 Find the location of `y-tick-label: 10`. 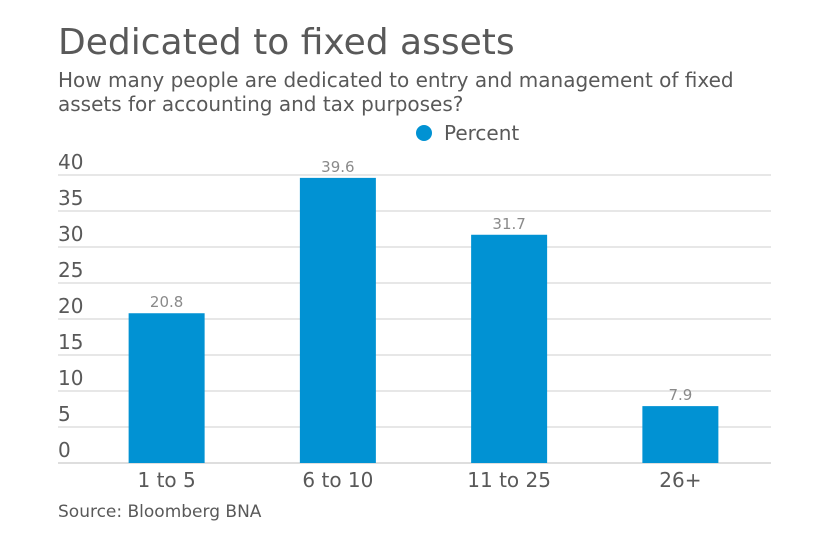

y-tick-label: 10 is located at coordinates (70, 378).